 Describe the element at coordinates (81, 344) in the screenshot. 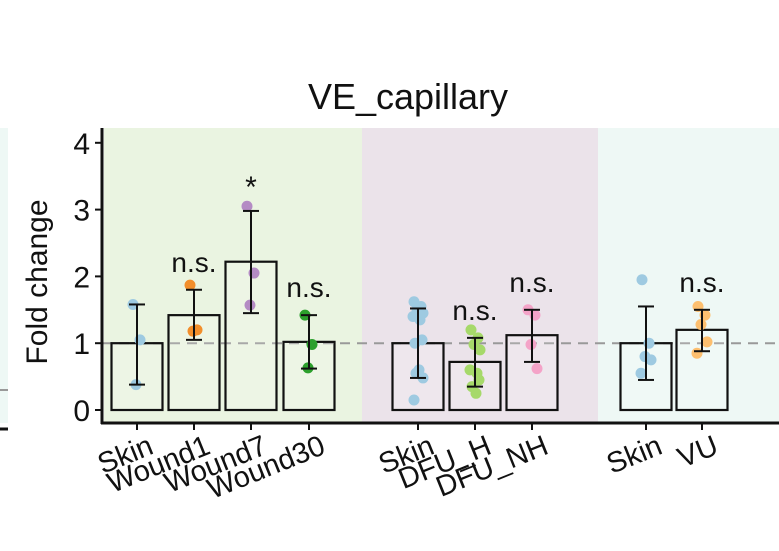

I see `y-tick-label: 1` at that location.